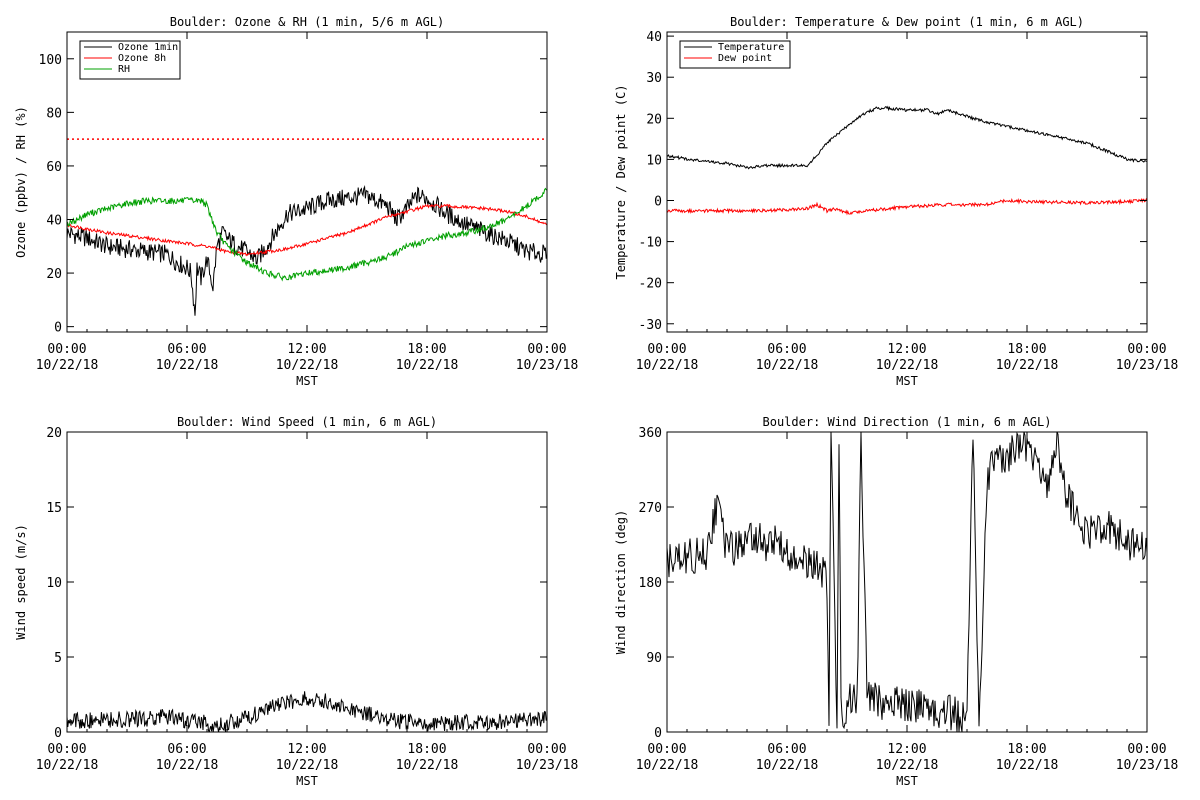  Describe the element at coordinates (148, 47) in the screenshot. I see `legend-label: Ozone 1min` at that location.